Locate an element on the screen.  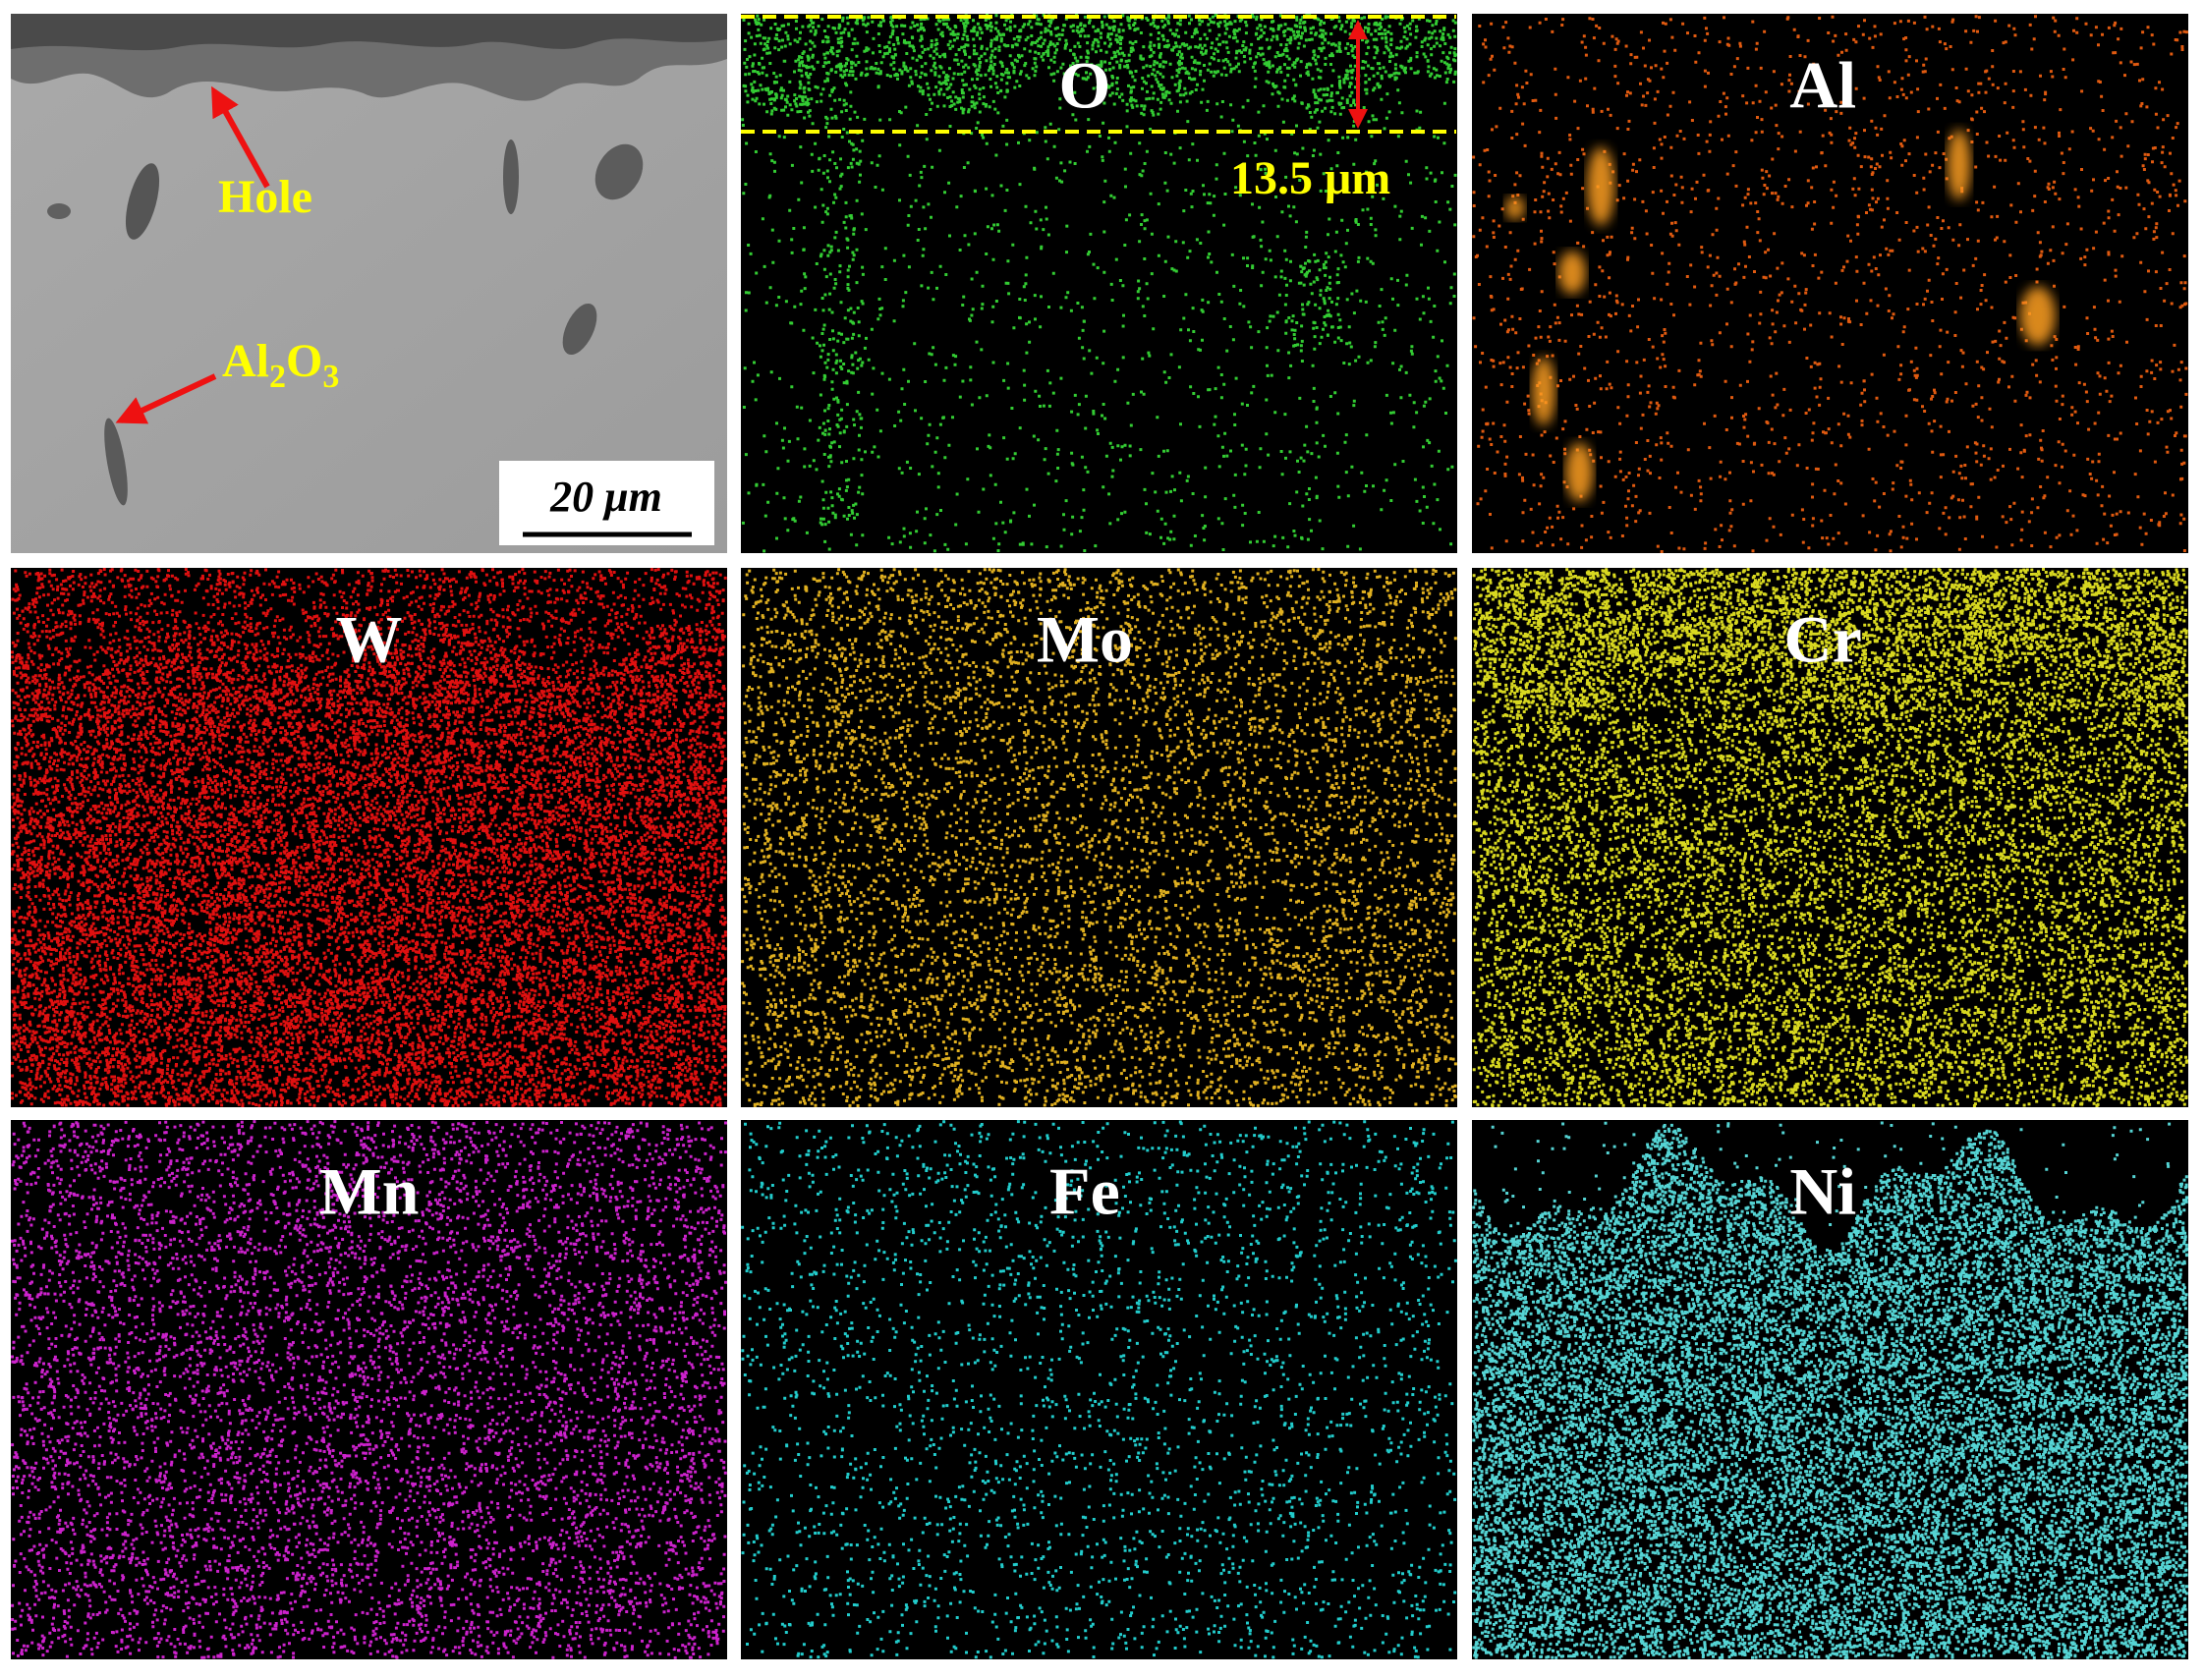
element-label: Mo is located at coordinates (1085, 639).